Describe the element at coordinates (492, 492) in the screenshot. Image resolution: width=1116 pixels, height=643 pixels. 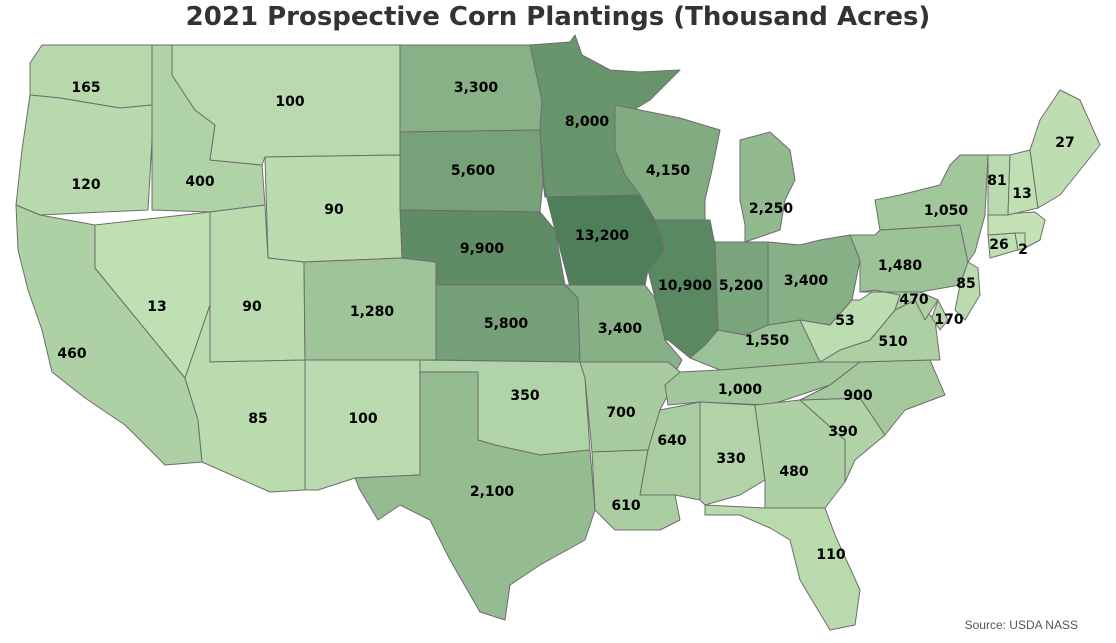
I see `state-label-tx: 2,100` at that location.